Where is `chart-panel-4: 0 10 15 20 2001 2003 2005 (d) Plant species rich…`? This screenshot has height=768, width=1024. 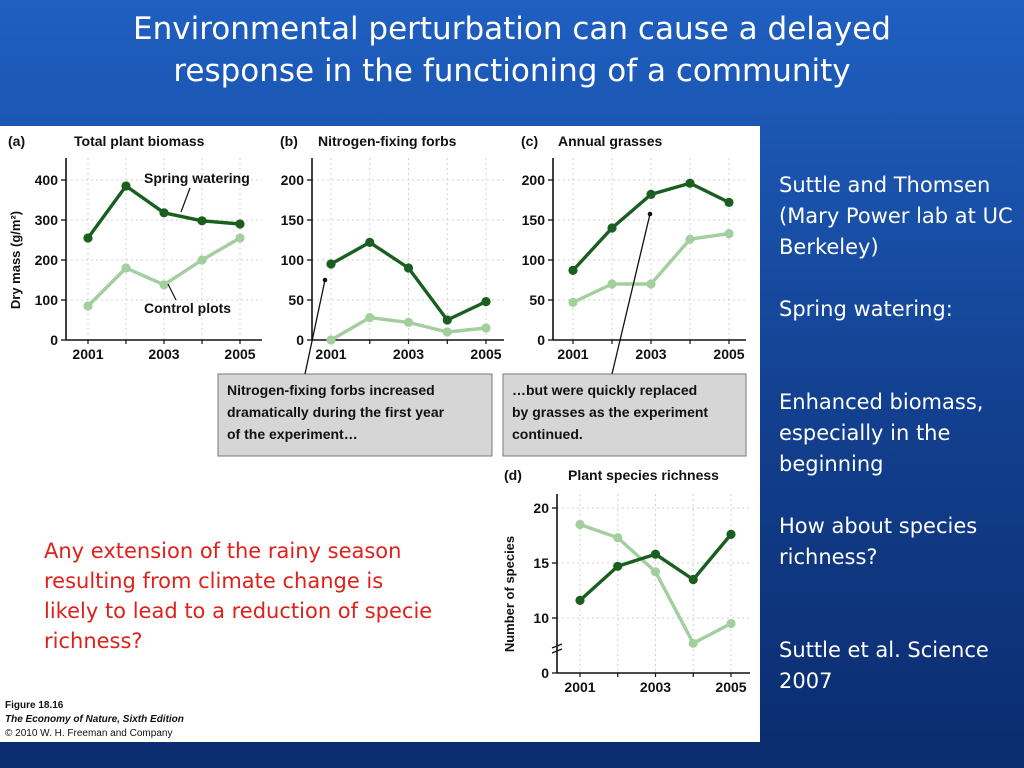 chart-panel-4: 0 10 15 20 2001 2003 2005 (d) Plant species rich… is located at coordinates (626, 581).